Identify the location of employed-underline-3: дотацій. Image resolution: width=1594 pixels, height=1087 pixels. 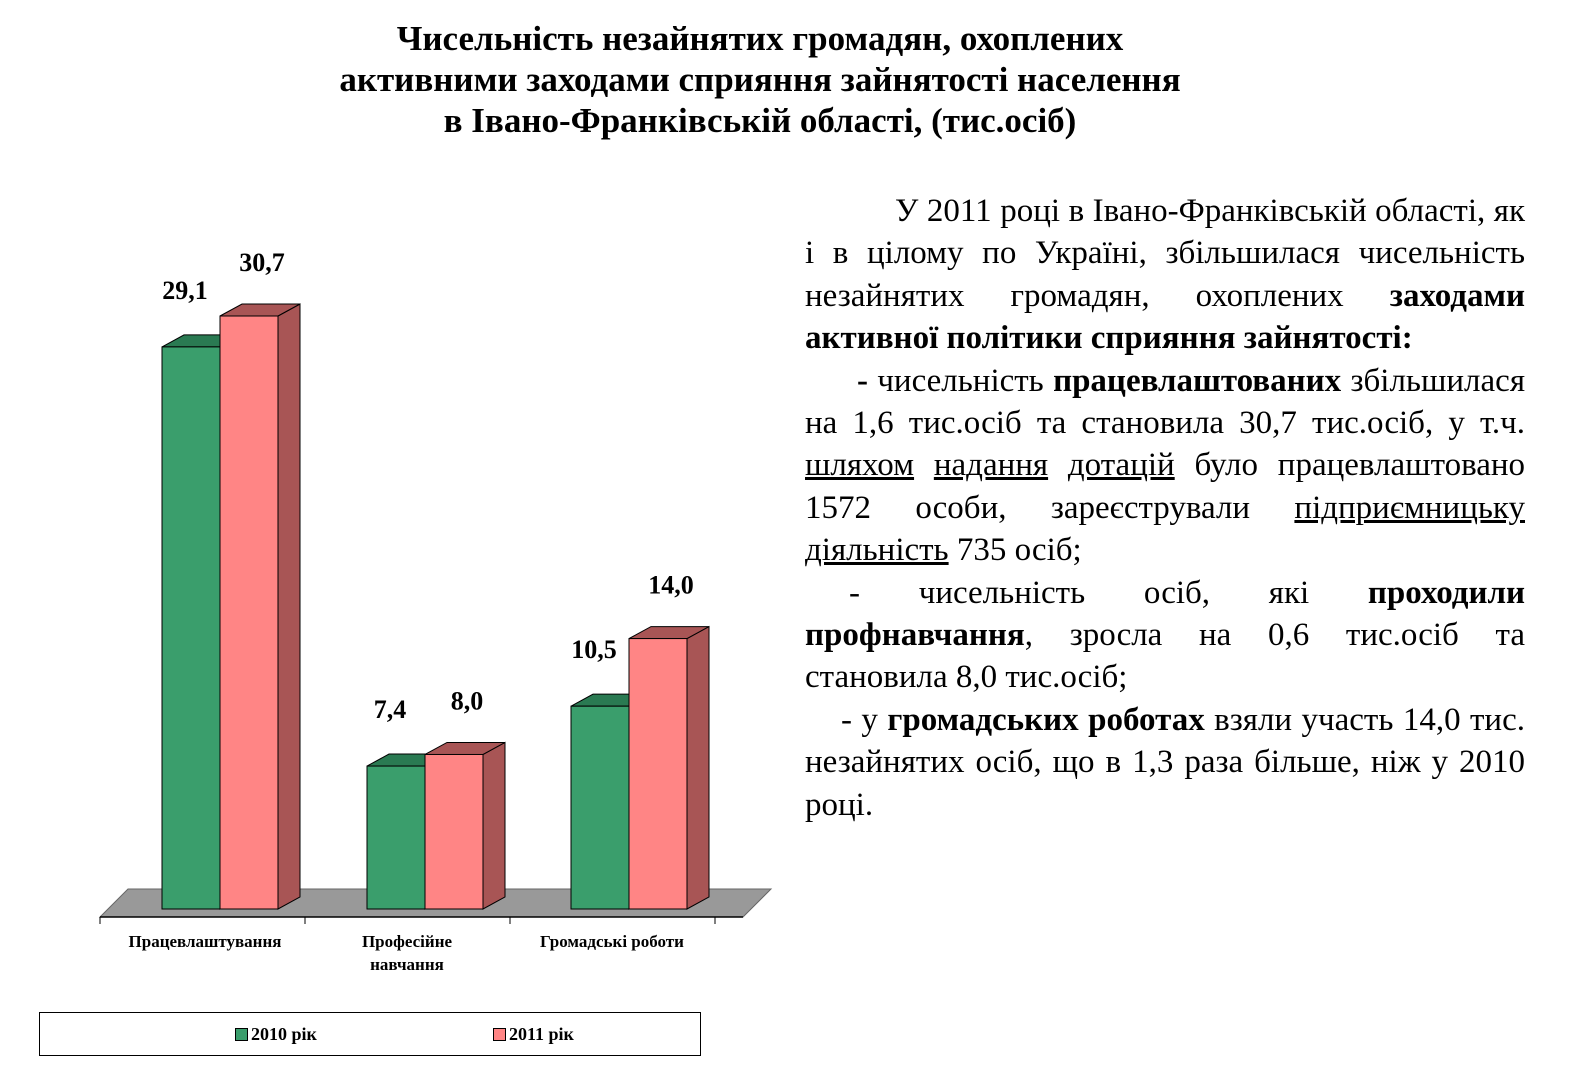
(1121, 465).